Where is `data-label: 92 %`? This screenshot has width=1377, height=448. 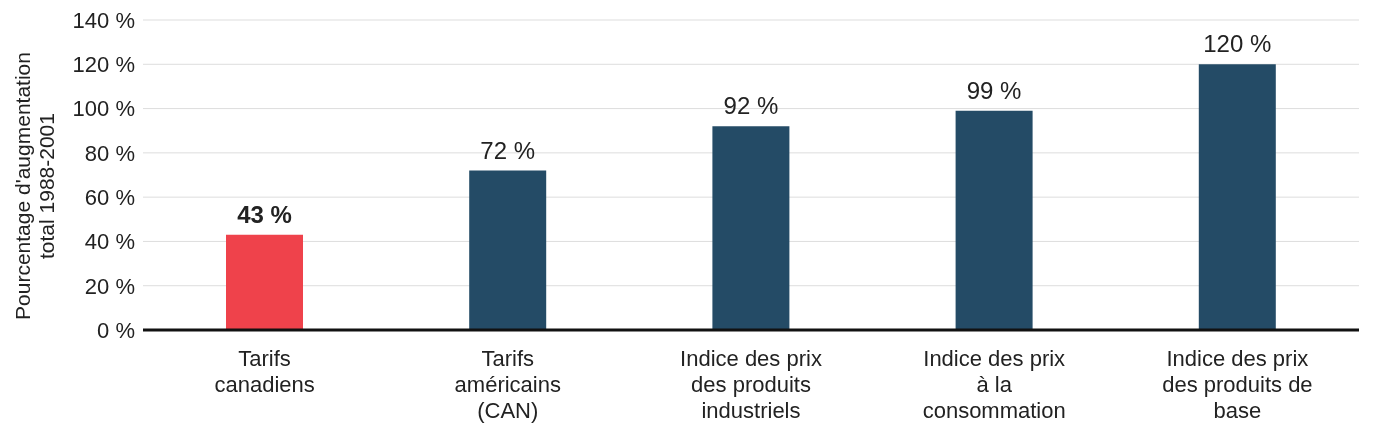 data-label: 92 % is located at coordinates (751, 106).